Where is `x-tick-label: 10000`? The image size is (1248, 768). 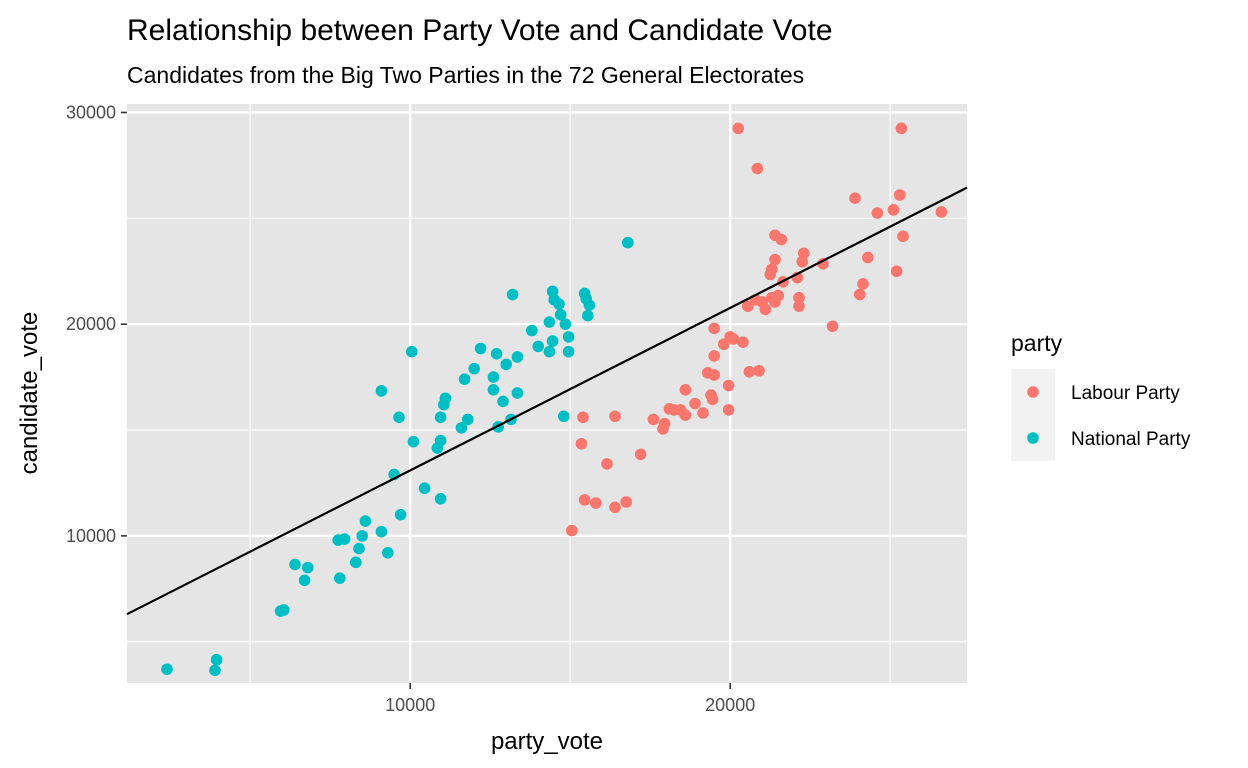 x-tick-label: 10000 is located at coordinates (410, 705).